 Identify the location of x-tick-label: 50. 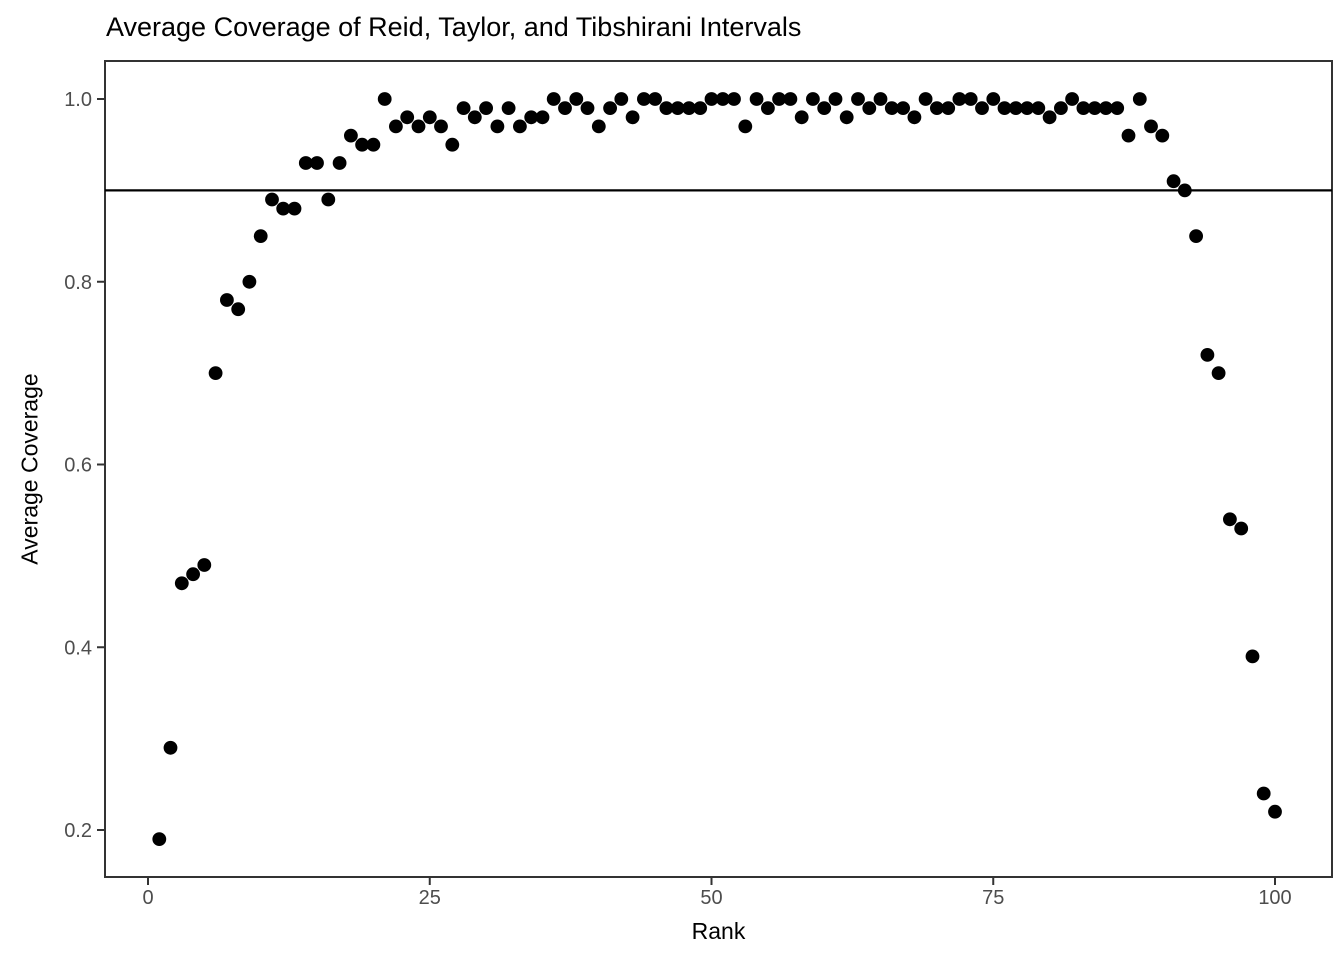
(711, 898).